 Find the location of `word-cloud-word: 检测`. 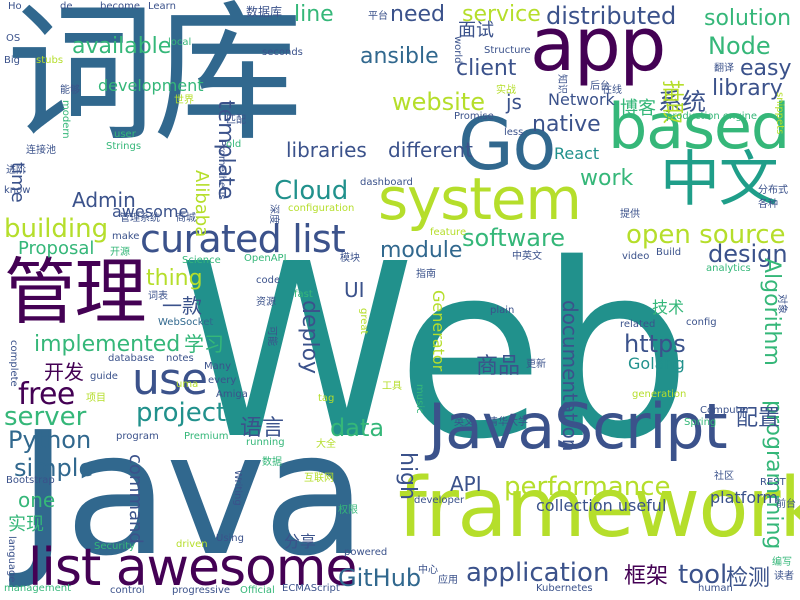

word-cloud-word: 检测 is located at coordinates (748, 578).